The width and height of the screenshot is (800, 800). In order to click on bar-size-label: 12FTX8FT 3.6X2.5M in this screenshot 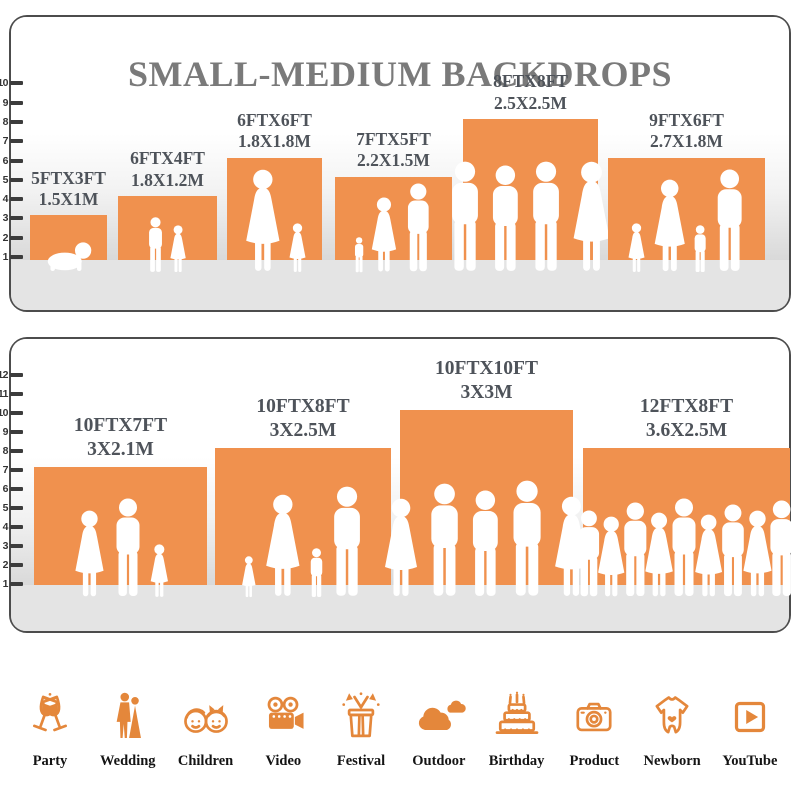, I will do `click(686, 419)`.